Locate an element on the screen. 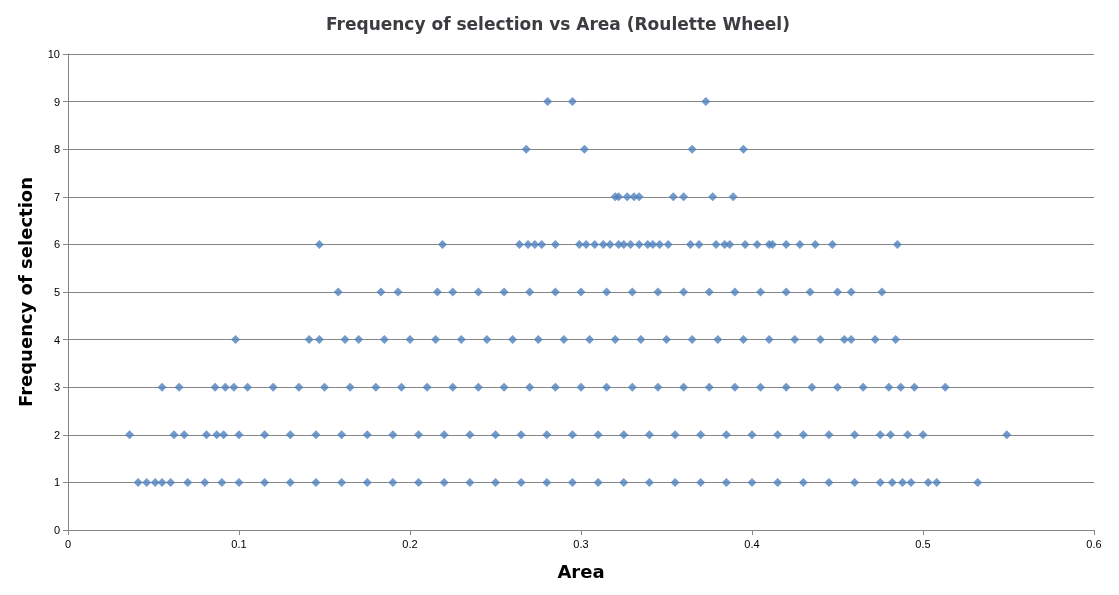 The width and height of the screenshot is (1119, 595). y-tick-label: 5 is located at coordinates (56, 292).